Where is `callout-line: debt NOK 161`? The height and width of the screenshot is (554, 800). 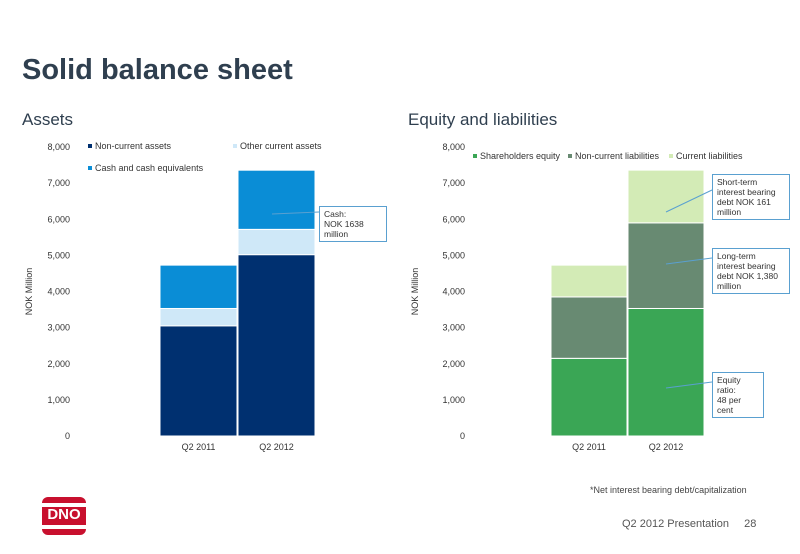
callout-line: debt NOK 161 is located at coordinates (744, 202).